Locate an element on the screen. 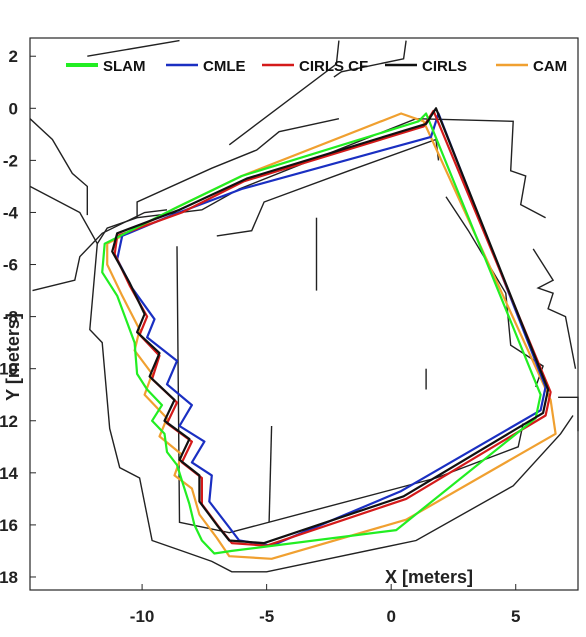  y-tick-label: 2 is located at coordinates (13, 56).